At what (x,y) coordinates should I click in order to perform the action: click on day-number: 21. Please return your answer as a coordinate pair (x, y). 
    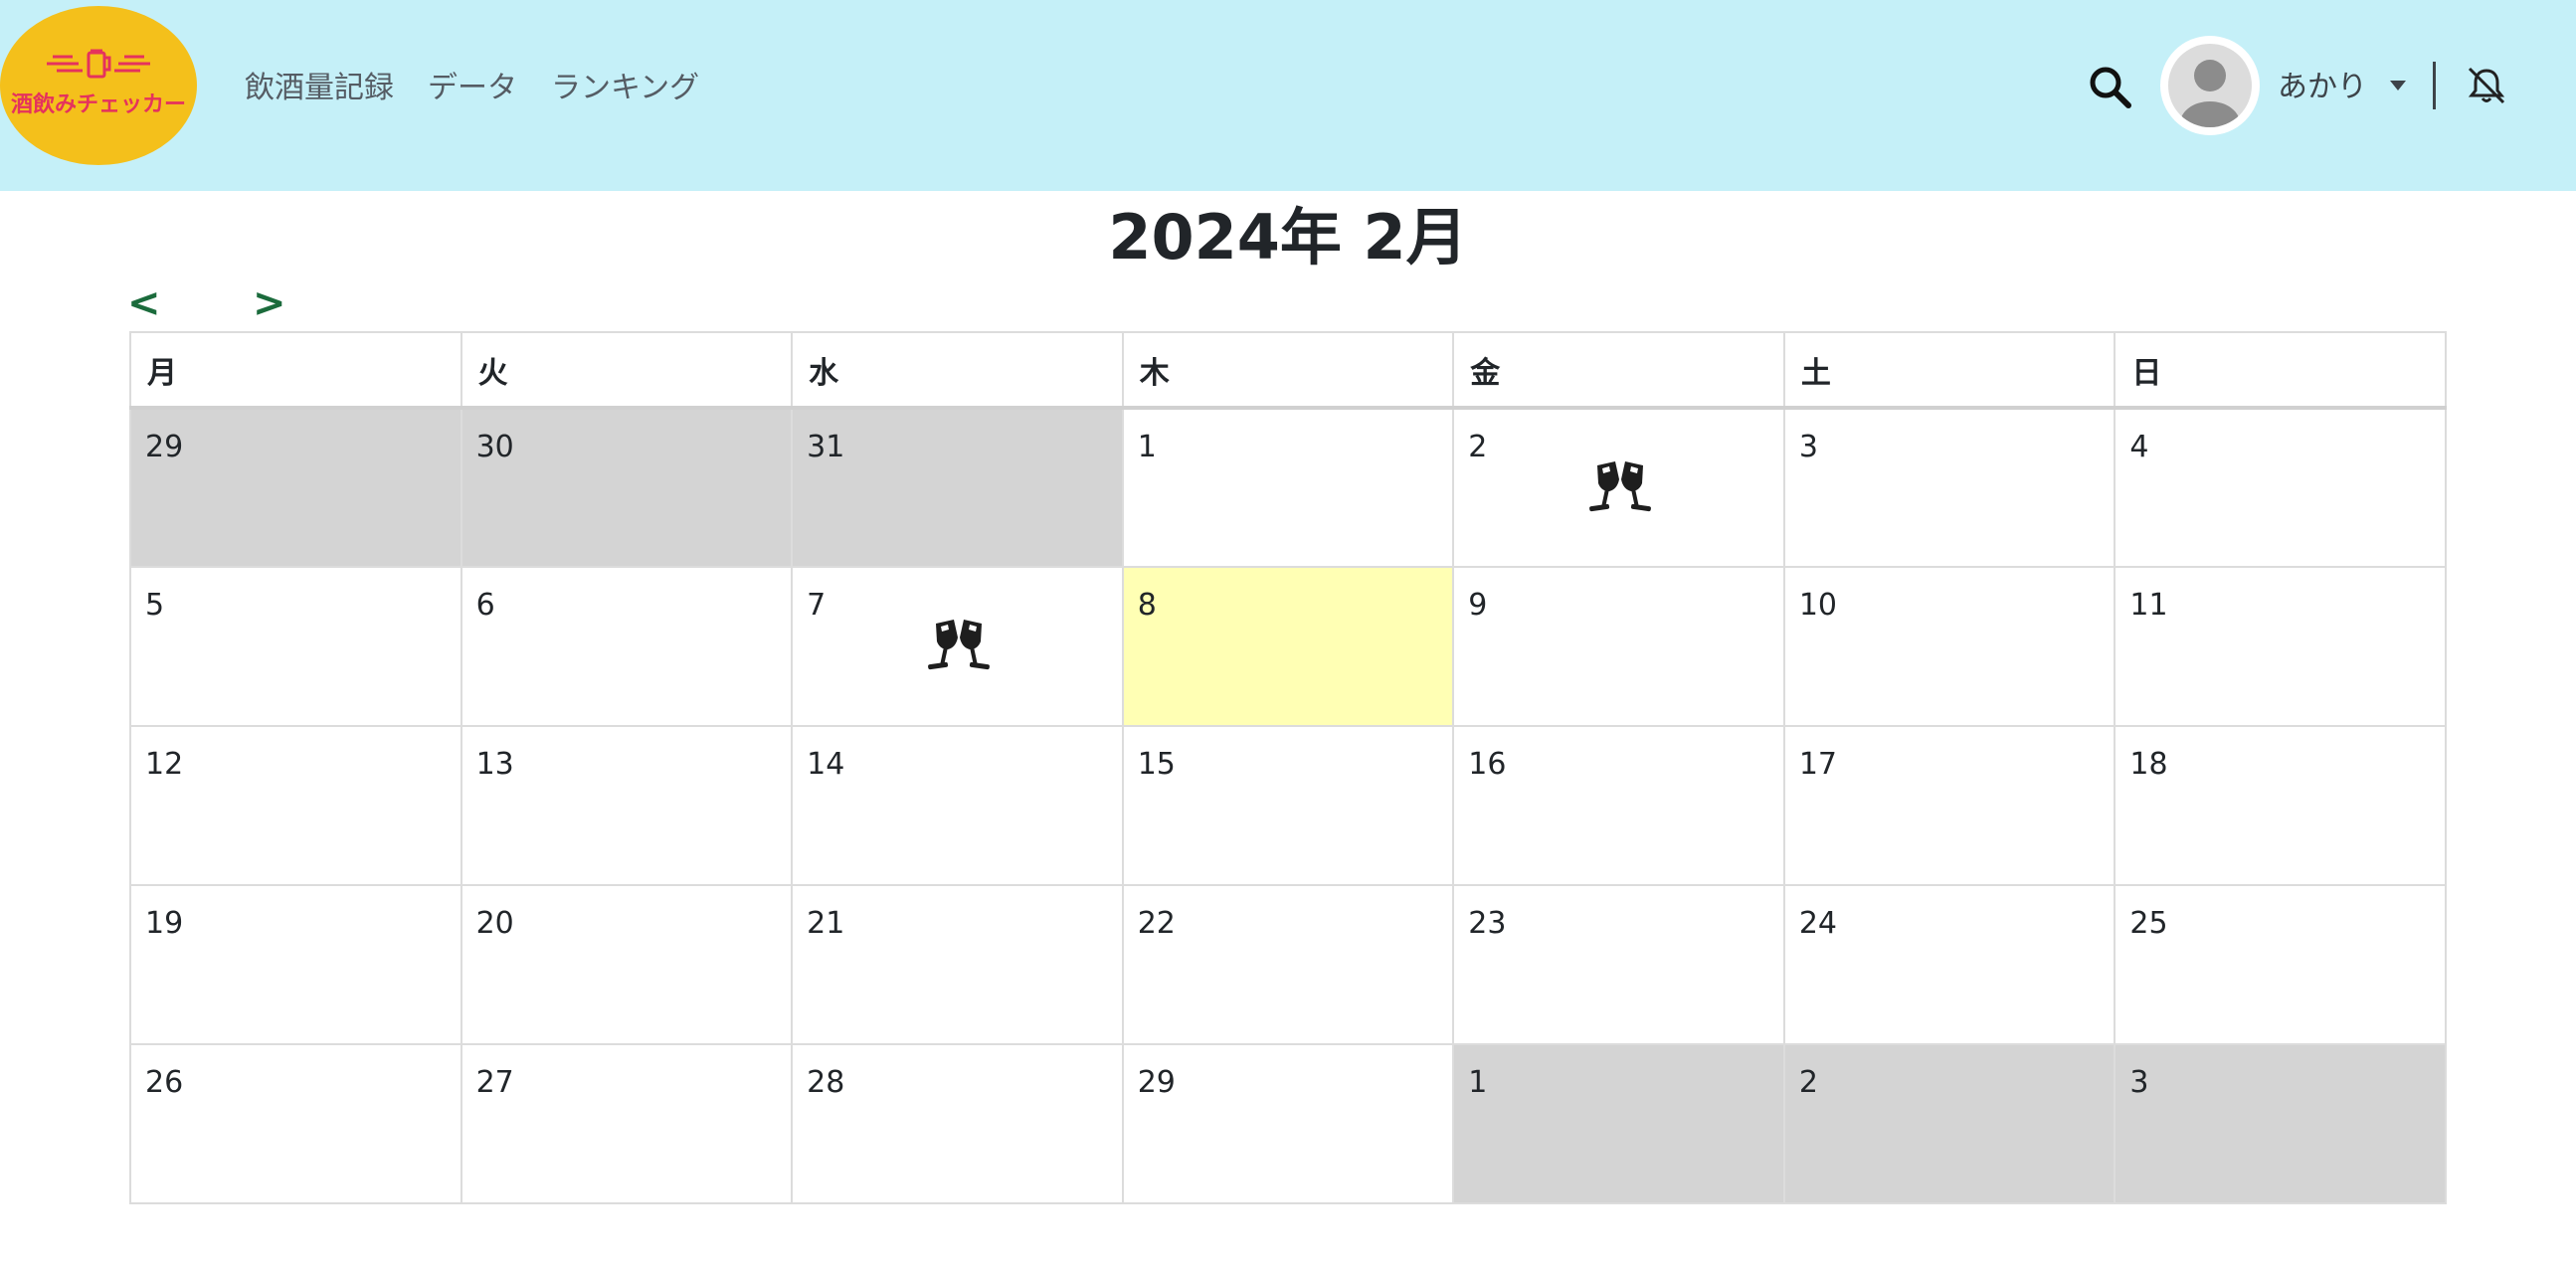
    Looking at the image, I should click on (826, 924).